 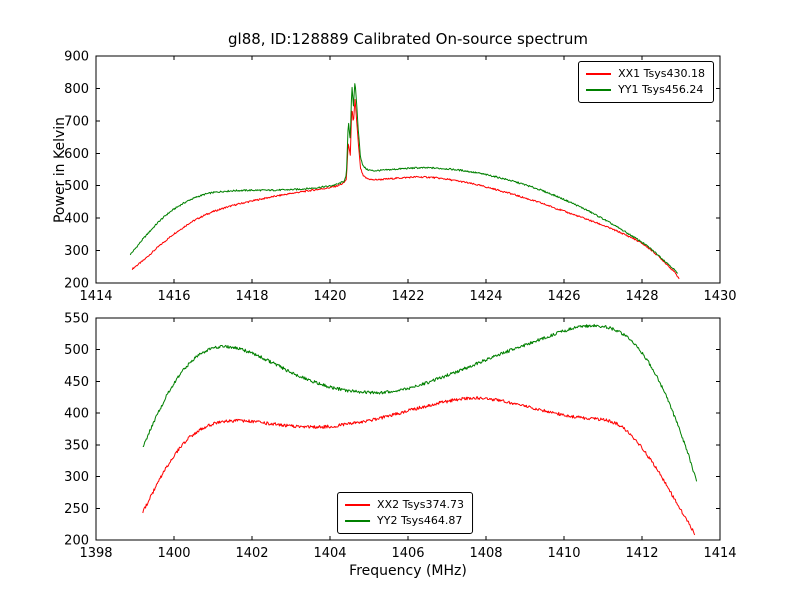 What do you see at coordinates (173, 296) in the screenshot?
I see `x-tick-label: 1416` at bounding box center [173, 296].